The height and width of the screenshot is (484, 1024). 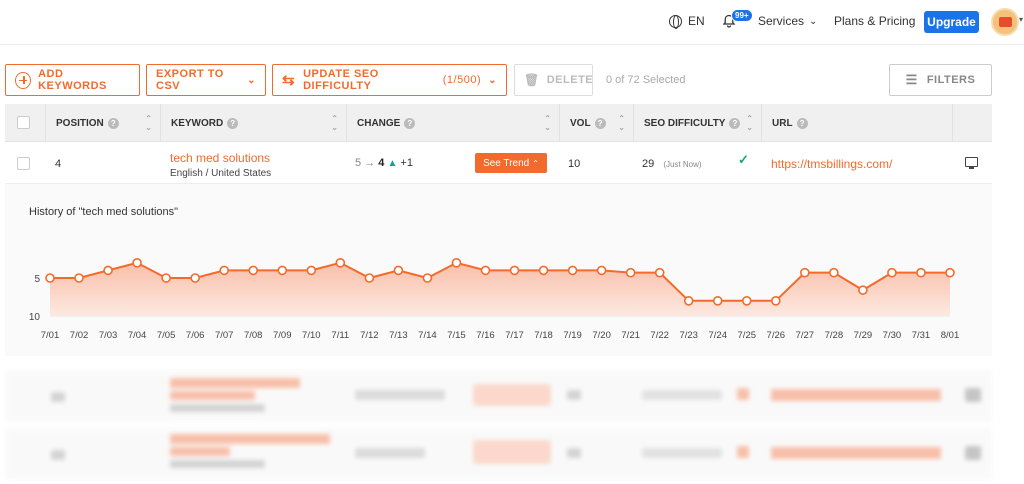 What do you see at coordinates (574, 164) in the screenshot?
I see `row-vol: 10` at bounding box center [574, 164].